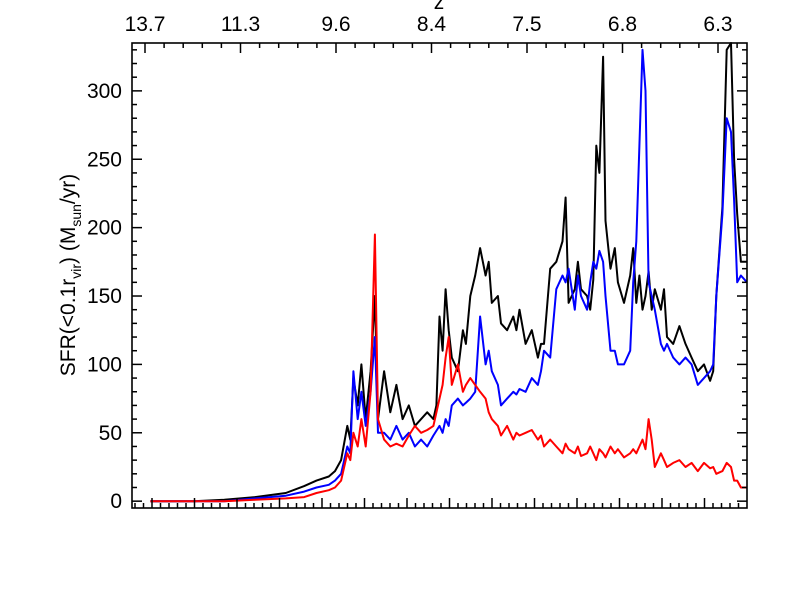  What do you see at coordinates (68, 189) in the screenshot?
I see `y-axis-title-end: /yr)` at bounding box center [68, 189].